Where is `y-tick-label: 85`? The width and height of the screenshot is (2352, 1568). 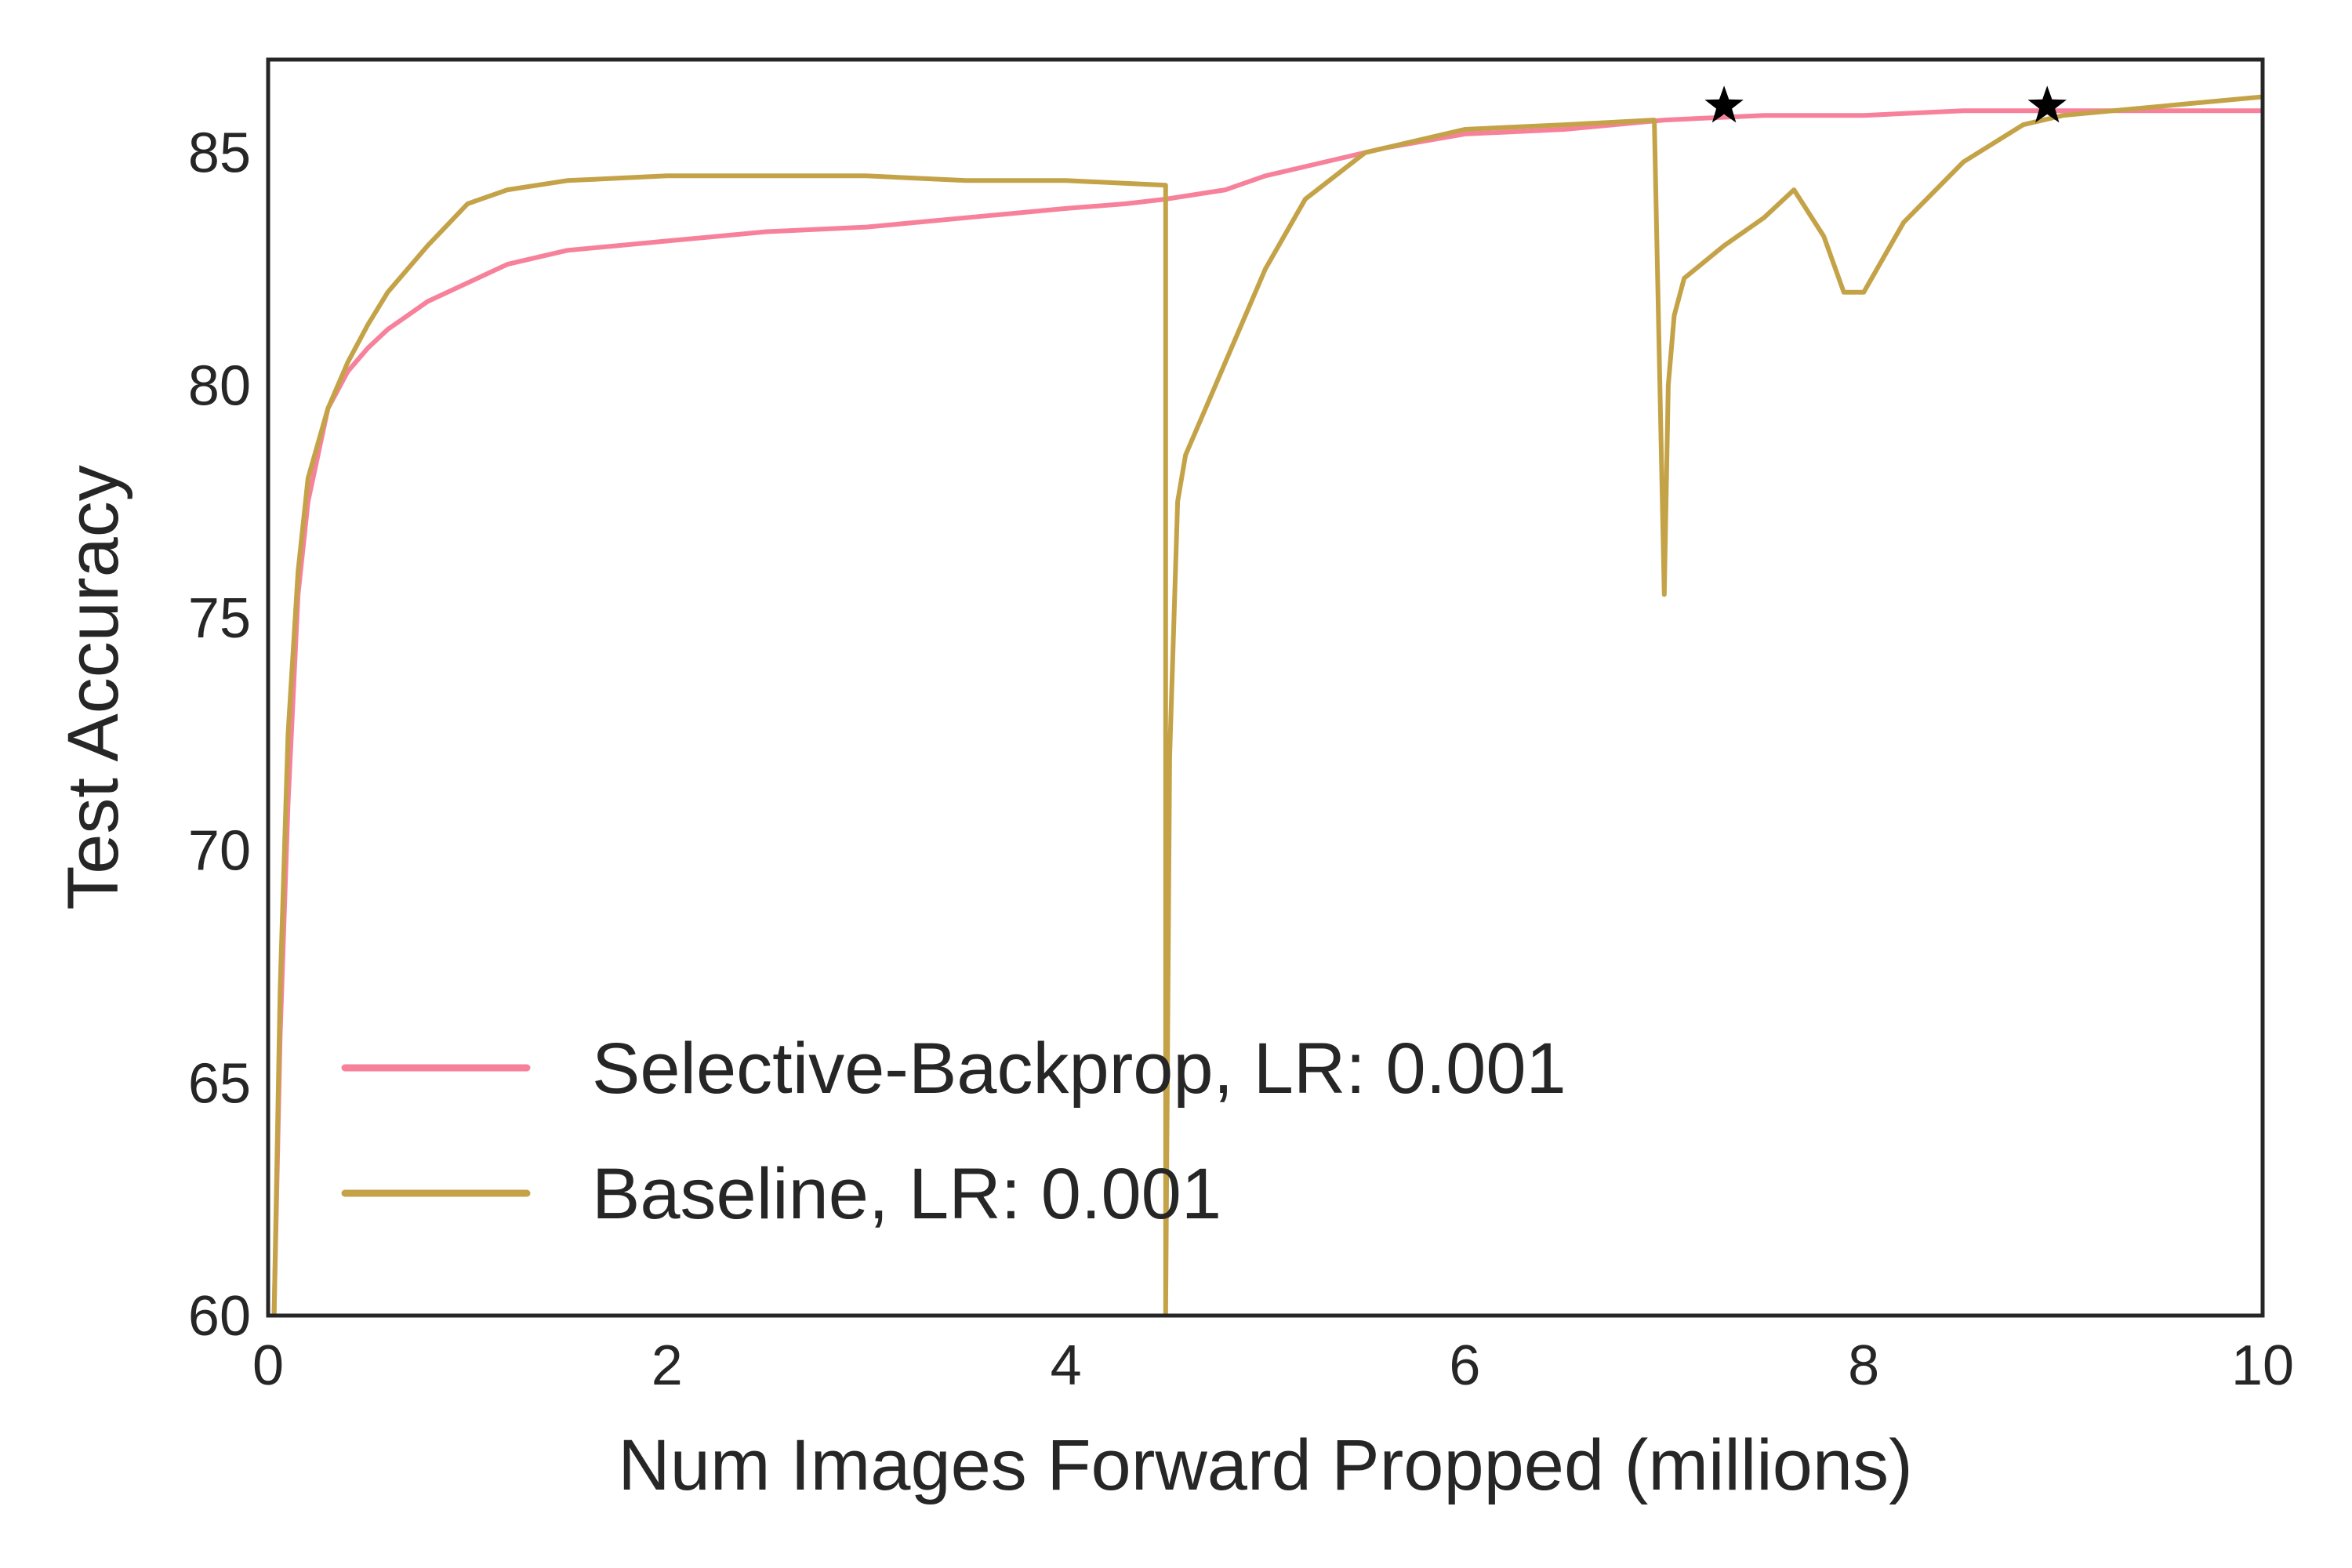 y-tick-label: 85 is located at coordinates (219, 153).